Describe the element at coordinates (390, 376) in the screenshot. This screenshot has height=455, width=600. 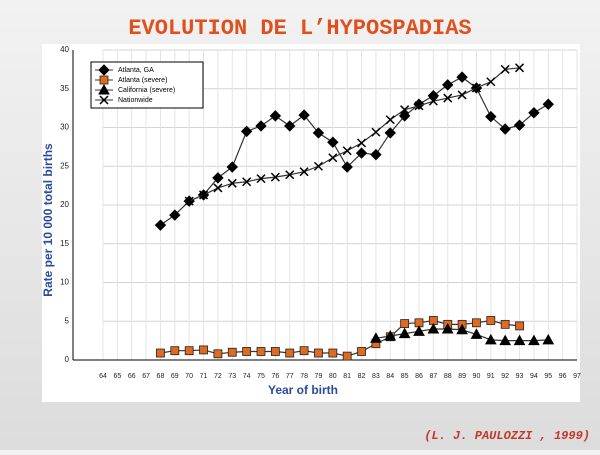
I see `x-tick-label: 84` at that location.